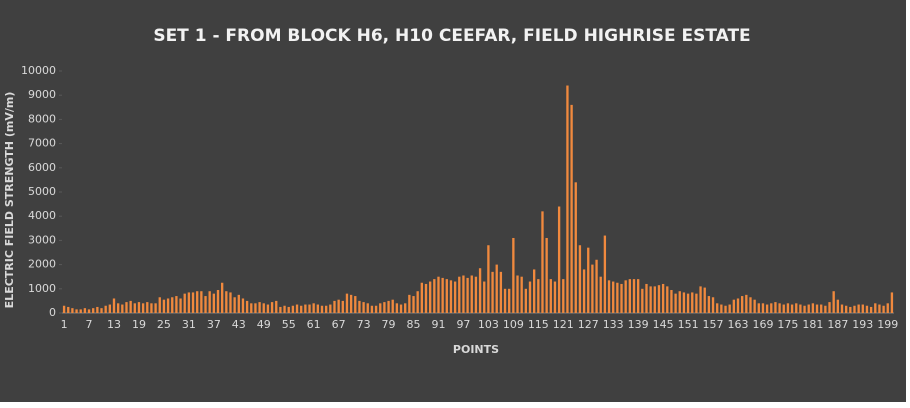  Describe the element at coordinates (738, 324) in the screenshot. I see `x-tick-label: 163` at that location.